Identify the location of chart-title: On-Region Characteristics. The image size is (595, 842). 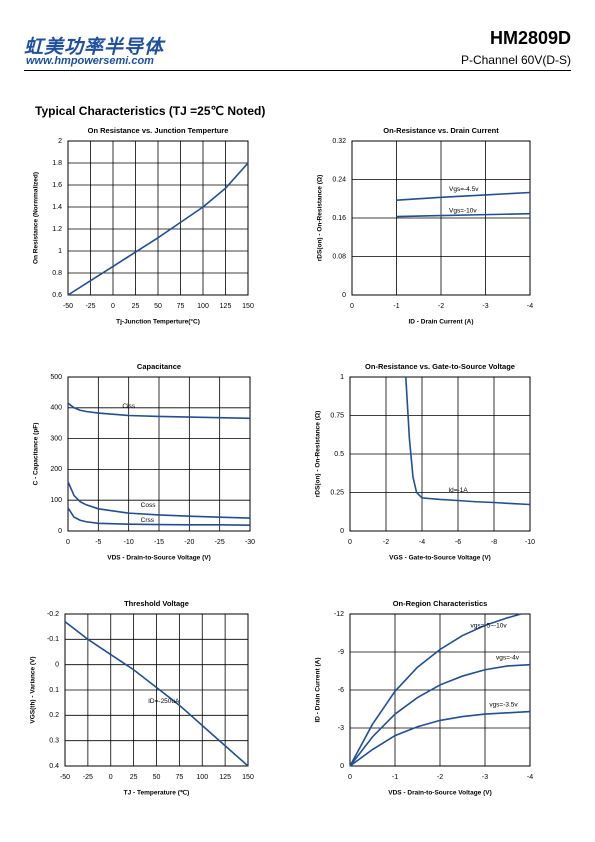
(440, 603).